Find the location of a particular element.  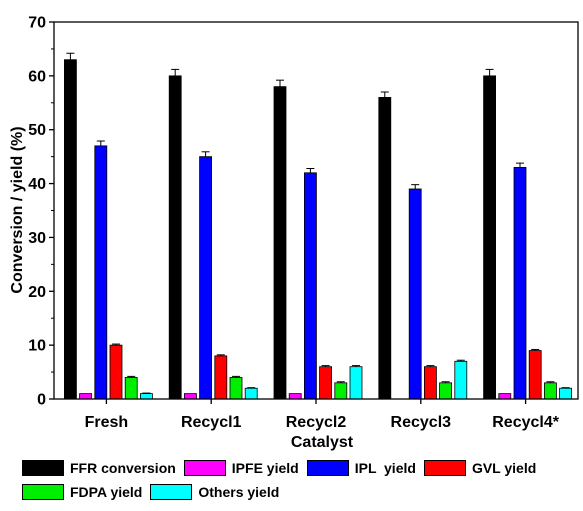

bar-ffr-conversion-recycl2 is located at coordinates (280, 243).